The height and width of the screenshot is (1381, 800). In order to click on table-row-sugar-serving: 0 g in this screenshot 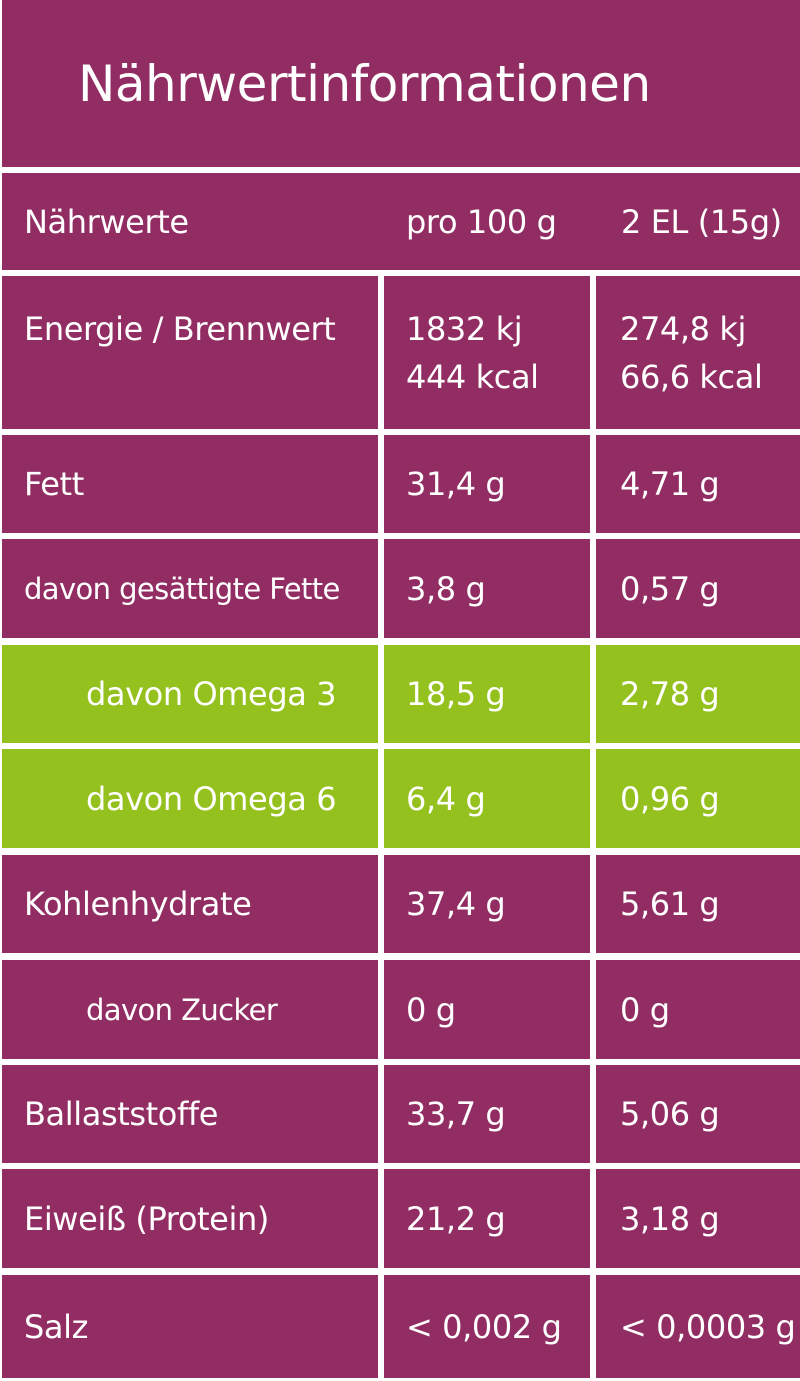, I will do `click(698, 1009)`.